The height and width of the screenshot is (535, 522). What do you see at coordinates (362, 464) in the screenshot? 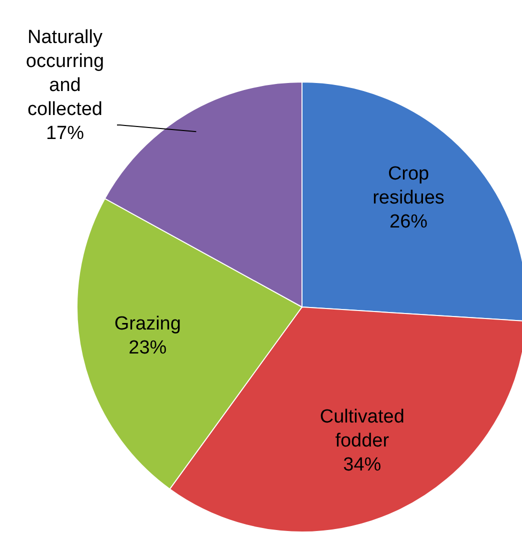
I see `data-label: 34%` at bounding box center [362, 464].